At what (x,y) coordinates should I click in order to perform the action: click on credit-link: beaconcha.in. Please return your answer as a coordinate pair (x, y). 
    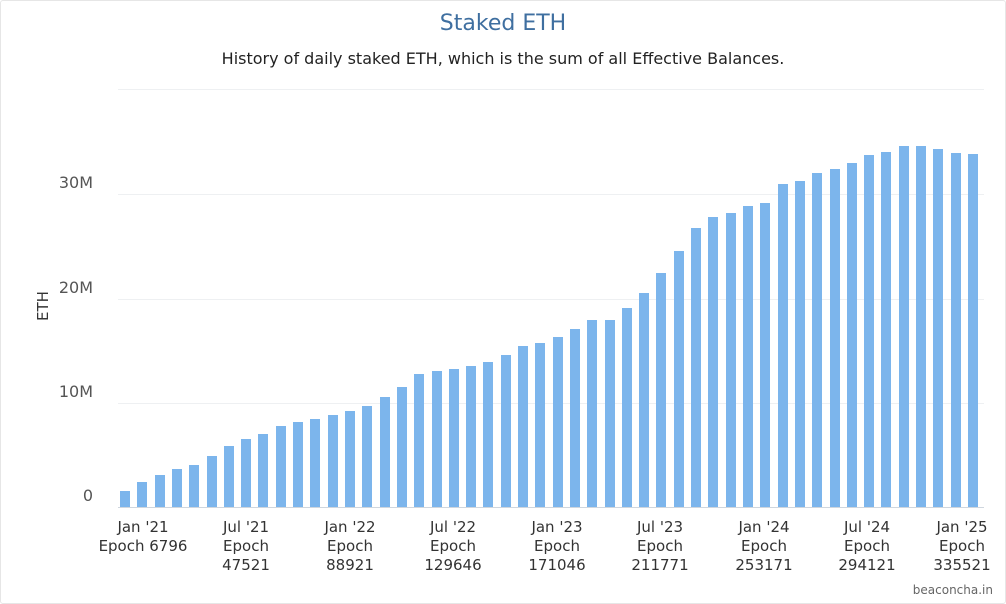
    Looking at the image, I should click on (952, 590).